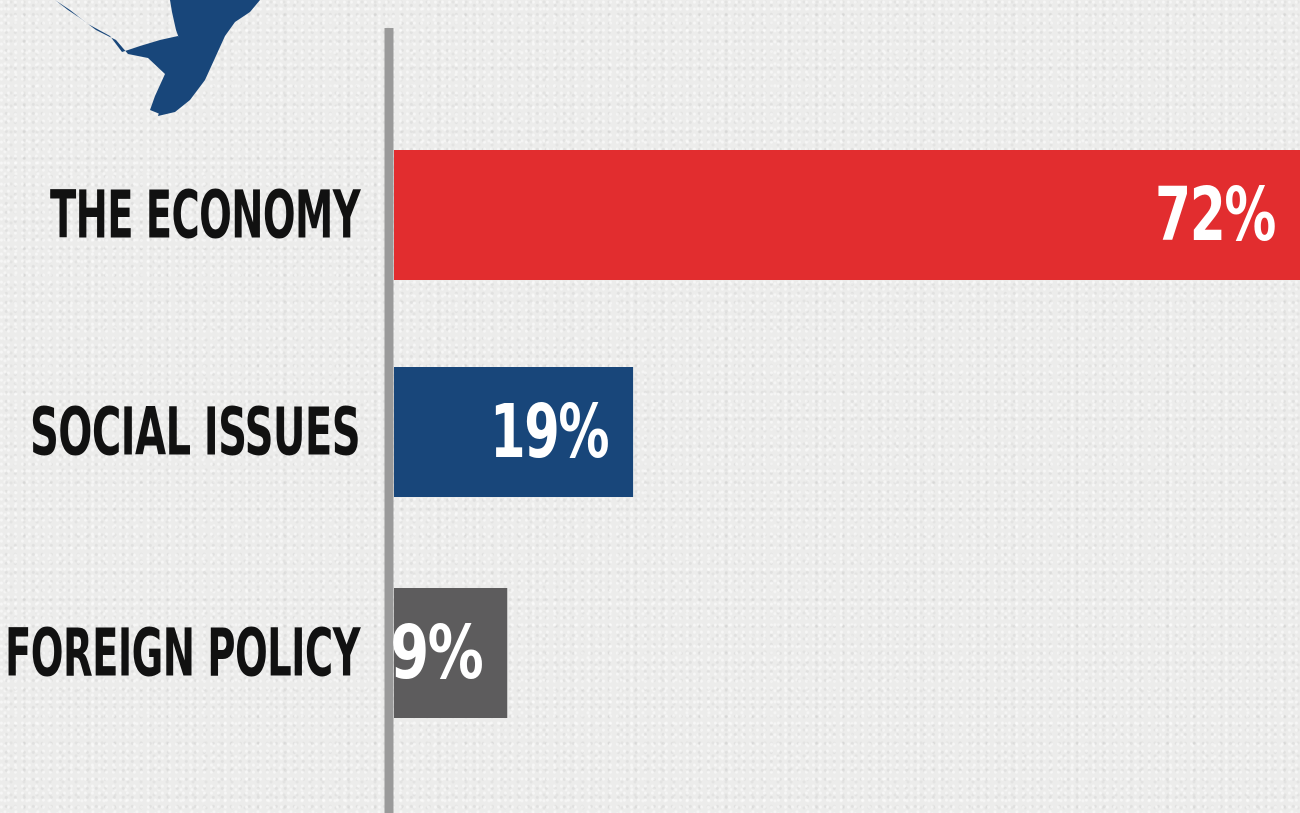 The height and width of the screenshot is (813, 1300). I want to click on value-label-1: 19%, so click(549, 432).